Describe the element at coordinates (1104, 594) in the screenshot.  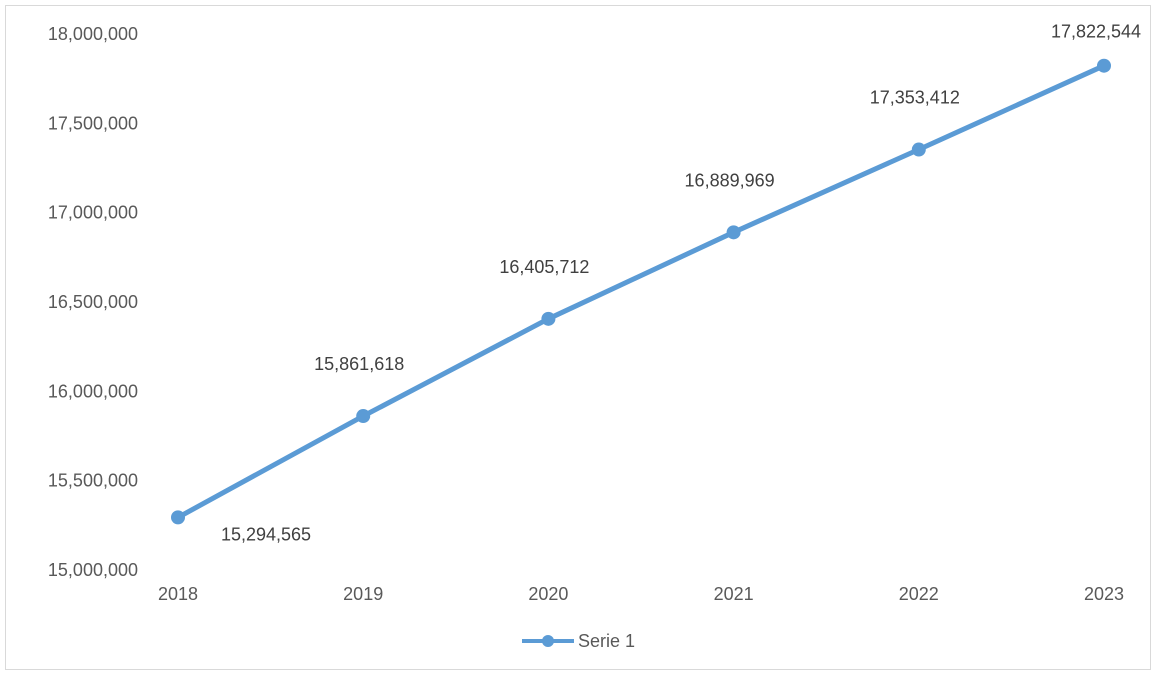
I see `x-tick-label: 2023` at that location.